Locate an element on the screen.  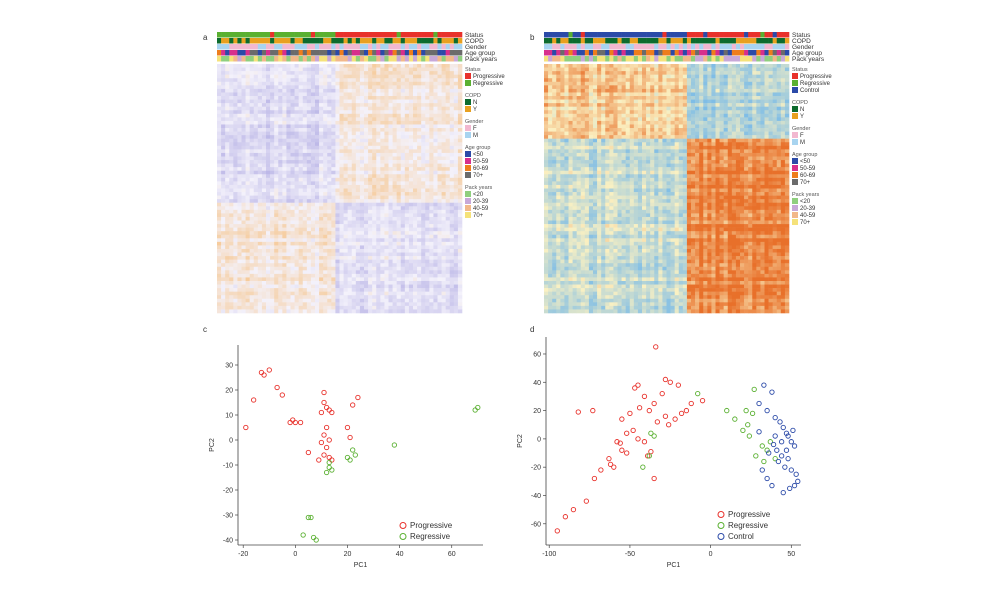
legend-item: 70+ is located at coordinates (805, 223).